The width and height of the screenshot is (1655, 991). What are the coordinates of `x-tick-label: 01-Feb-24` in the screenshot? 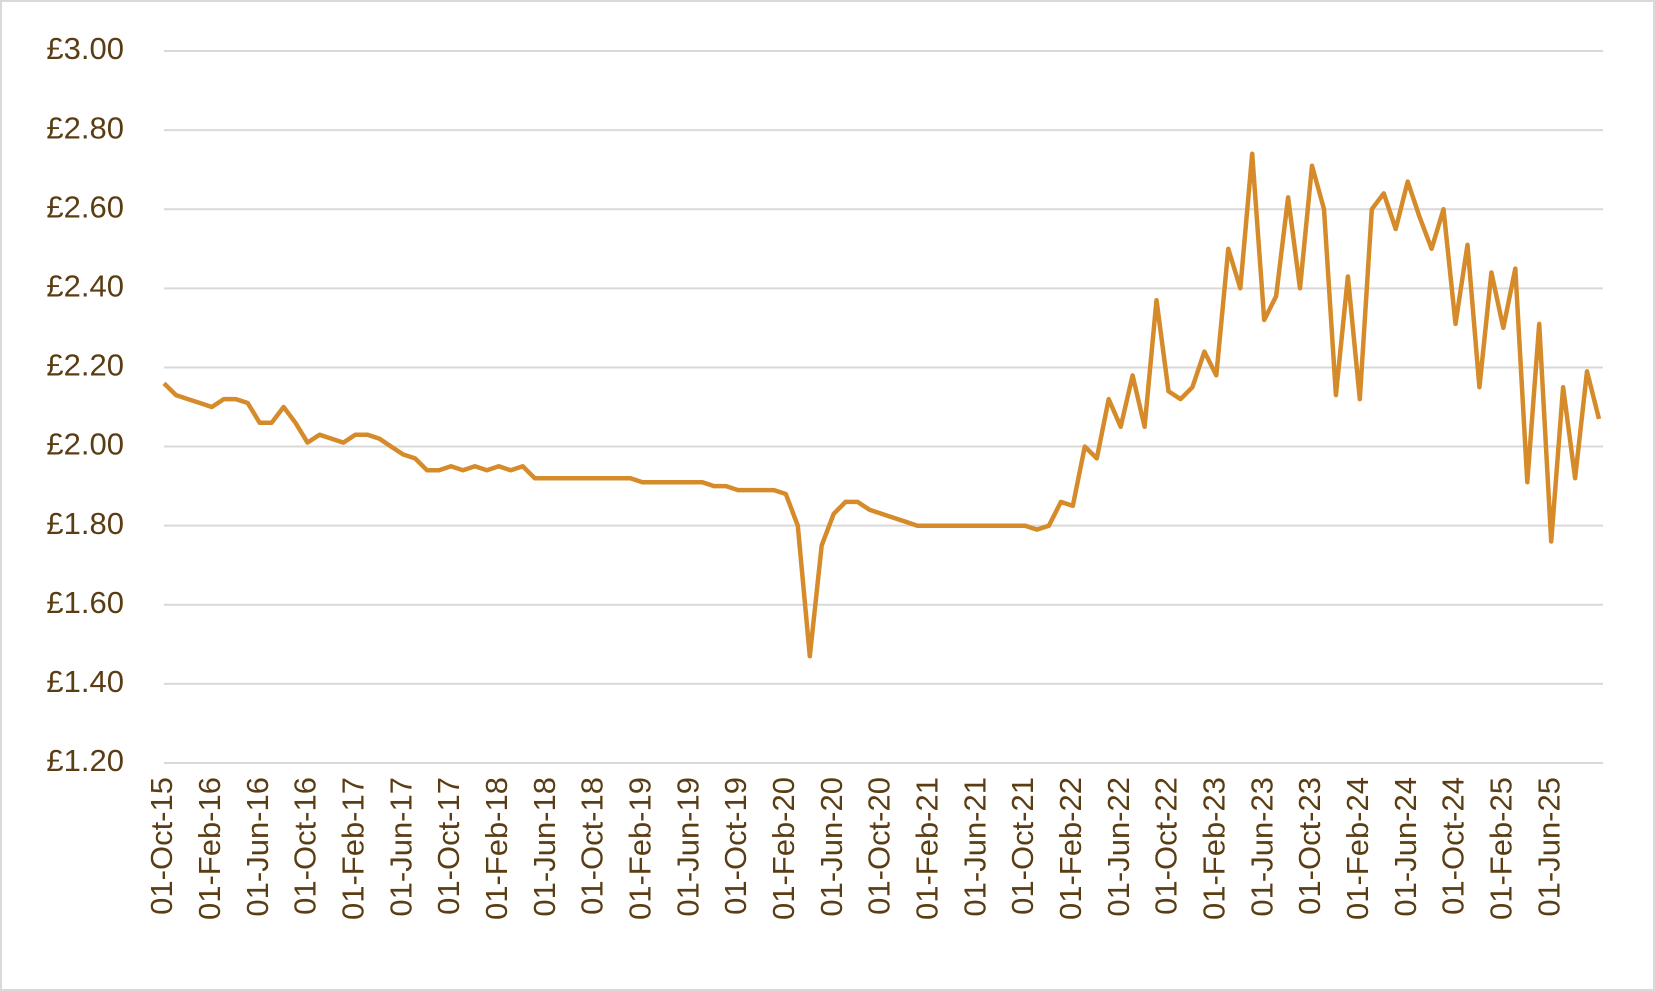 It's located at (1357, 848).